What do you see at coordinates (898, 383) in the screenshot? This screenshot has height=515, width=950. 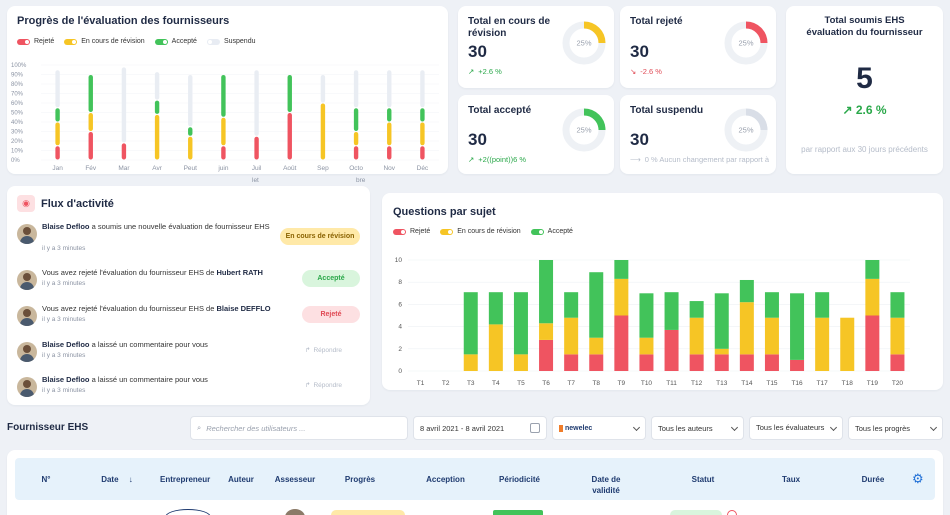 I see `x-tick-label: T20` at bounding box center [898, 383].